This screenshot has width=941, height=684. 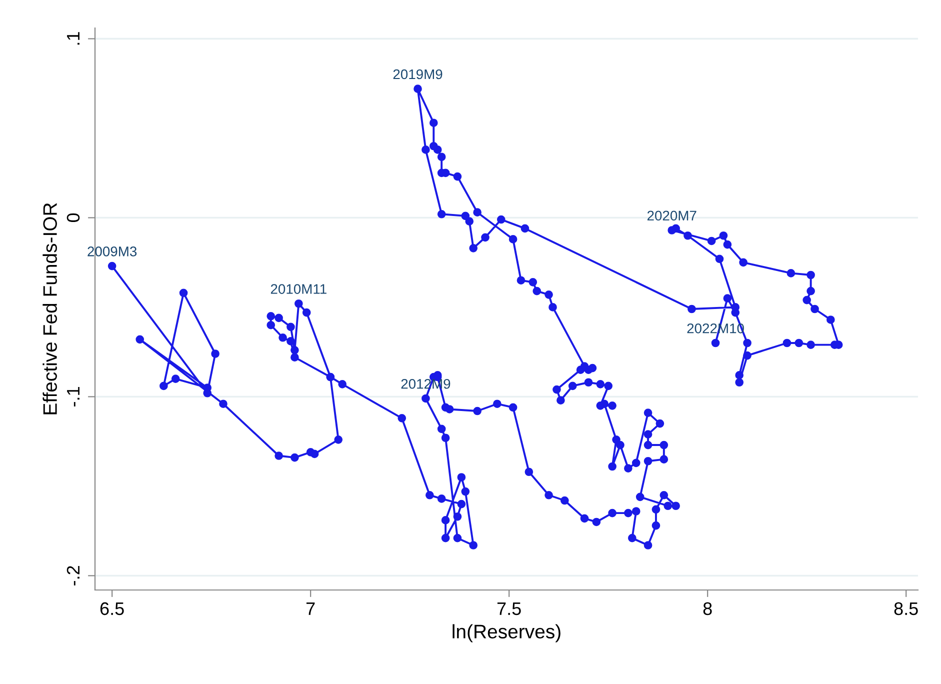 I want to click on x-tick-label: 8, so click(x=707, y=609).